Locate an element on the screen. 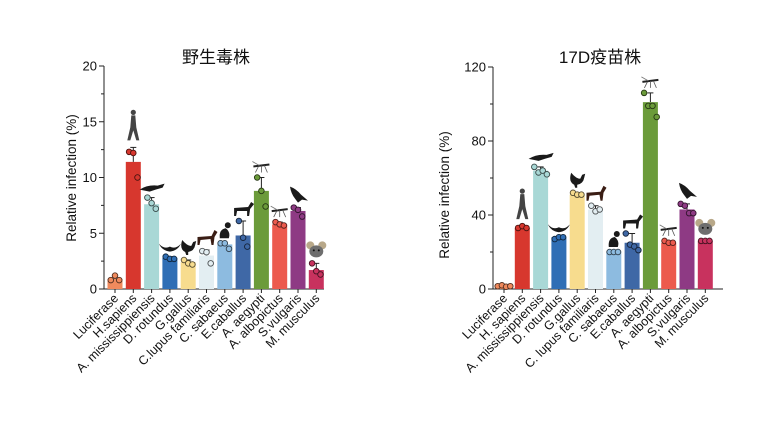  monkey-icon is located at coordinates (614, 239).